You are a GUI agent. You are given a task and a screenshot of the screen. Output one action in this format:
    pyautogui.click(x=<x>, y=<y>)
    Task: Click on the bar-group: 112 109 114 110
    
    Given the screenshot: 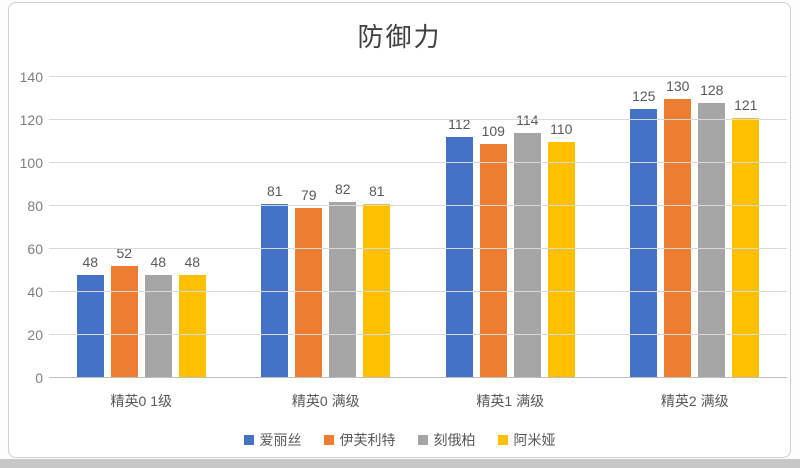 What is the action you would take?
    pyautogui.click(x=510, y=227)
    